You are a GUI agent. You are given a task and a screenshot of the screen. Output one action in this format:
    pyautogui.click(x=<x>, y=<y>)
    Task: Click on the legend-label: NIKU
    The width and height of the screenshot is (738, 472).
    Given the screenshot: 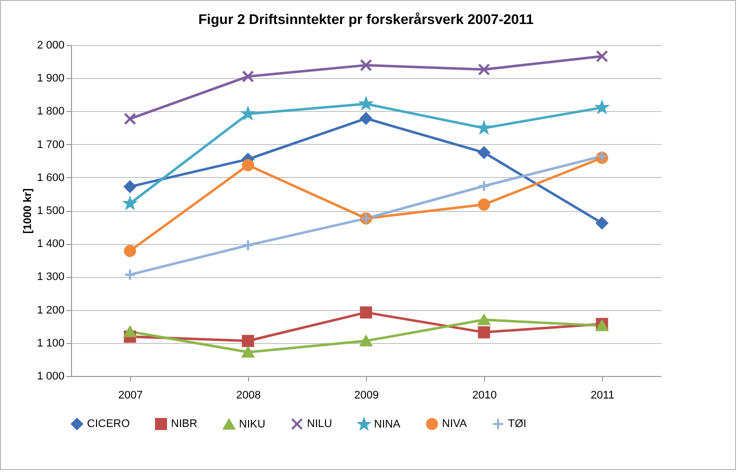 What is the action you would take?
    pyautogui.click(x=252, y=424)
    